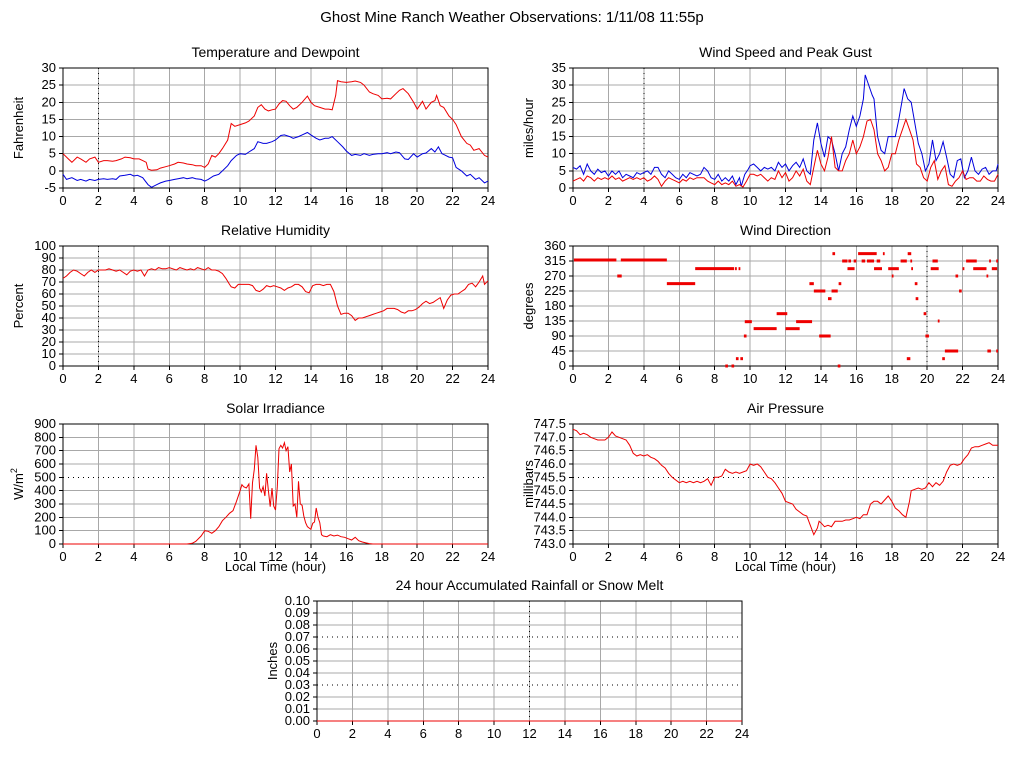 The height and width of the screenshot is (768, 1024). What do you see at coordinates (559, 335) in the screenshot?
I see `svg-text: 90` at bounding box center [559, 335].